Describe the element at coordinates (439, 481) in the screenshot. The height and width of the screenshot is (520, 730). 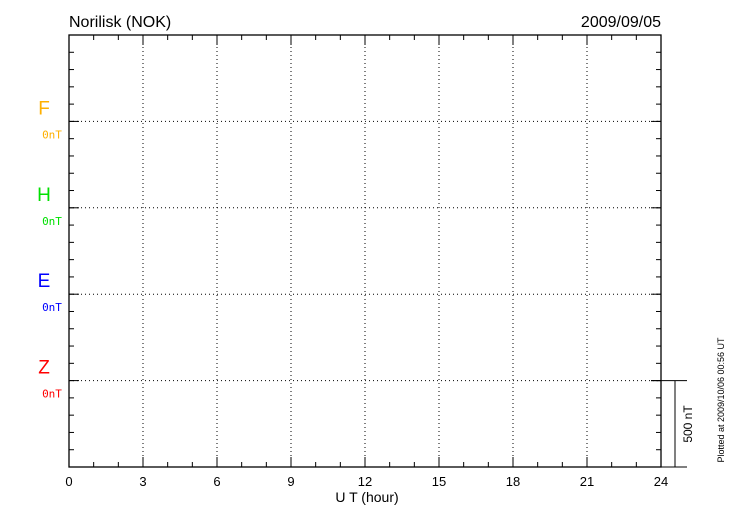
I see `x-tick-label: 15` at that location.